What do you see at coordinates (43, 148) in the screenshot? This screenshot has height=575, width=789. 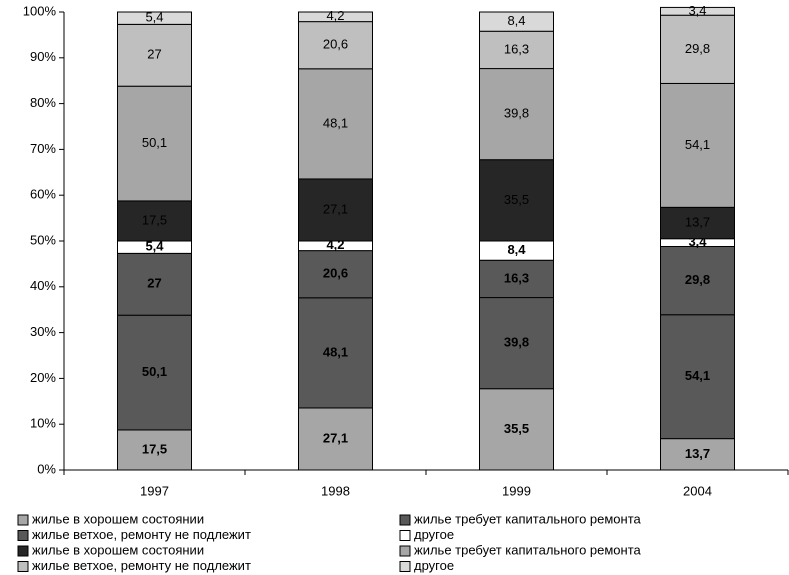 I see `y-tick-label: 70%` at bounding box center [43, 148].